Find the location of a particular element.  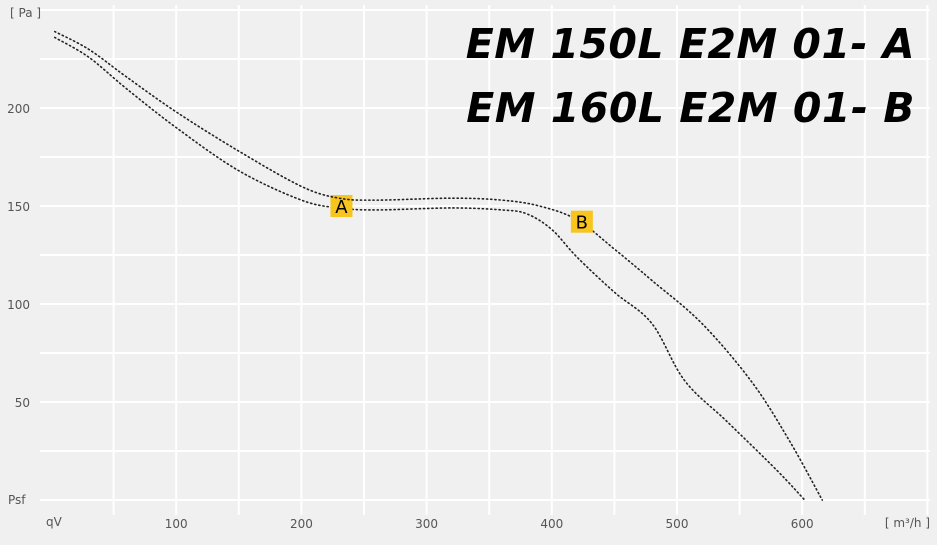

curve-label-bg-B is located at coordinates (581, 221).